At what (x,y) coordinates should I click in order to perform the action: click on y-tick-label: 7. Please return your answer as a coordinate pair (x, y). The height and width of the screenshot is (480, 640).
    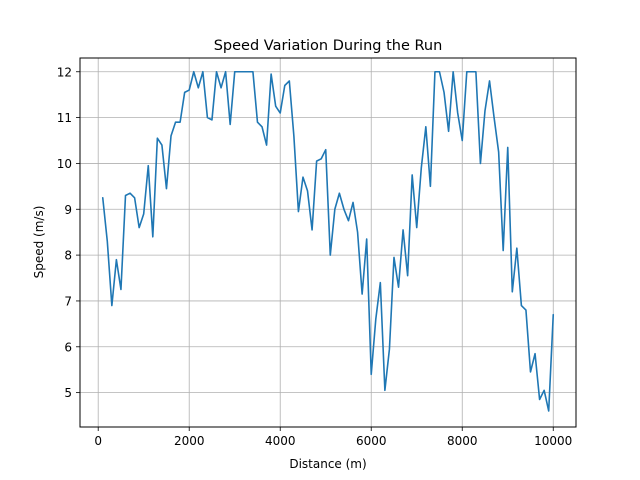
    Looking at the image, I should click on (68, 301).